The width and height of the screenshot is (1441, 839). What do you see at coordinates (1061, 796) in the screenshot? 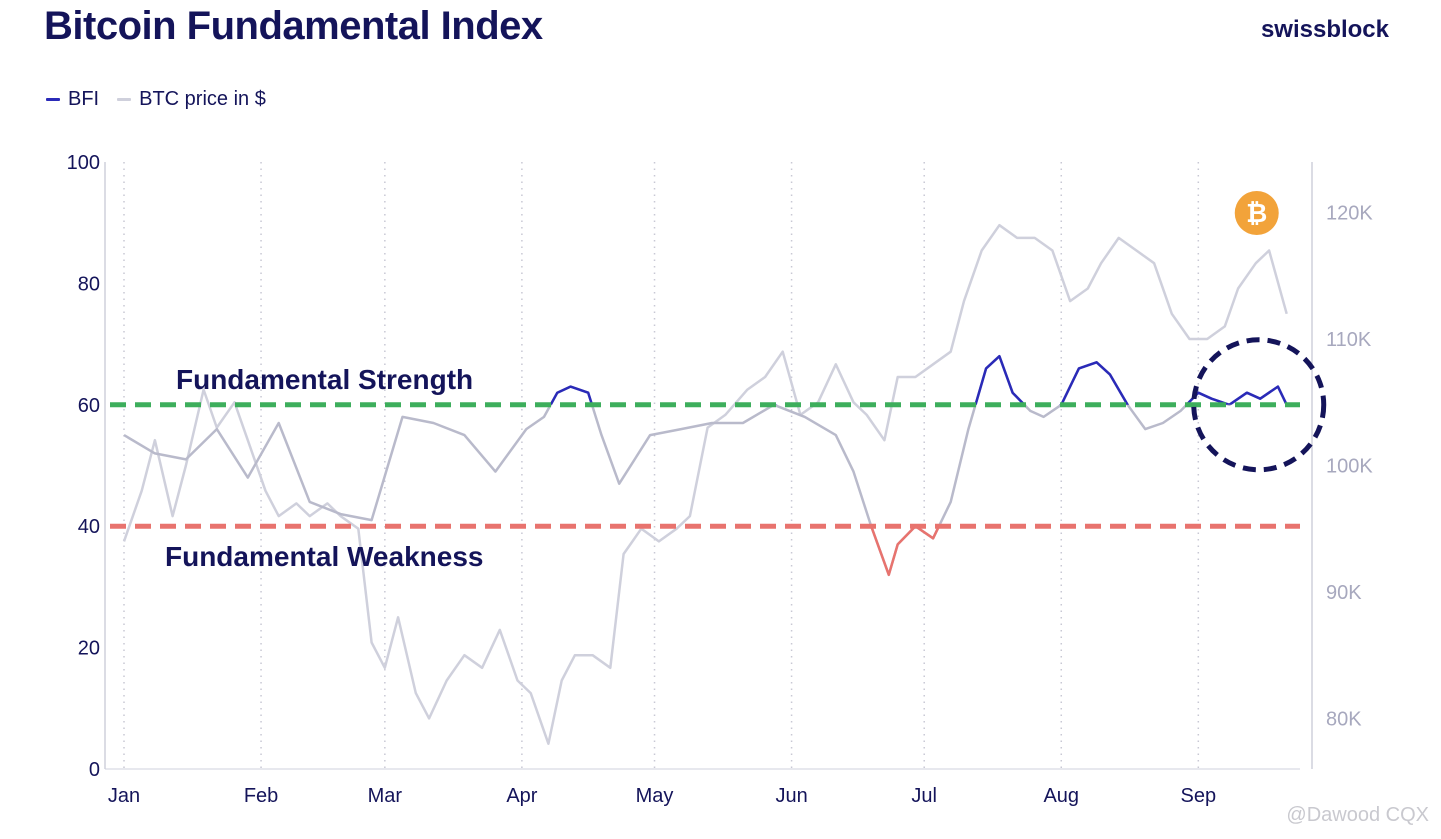
I see `x-tick-label: Aug` at bounding box center [1061, 796].